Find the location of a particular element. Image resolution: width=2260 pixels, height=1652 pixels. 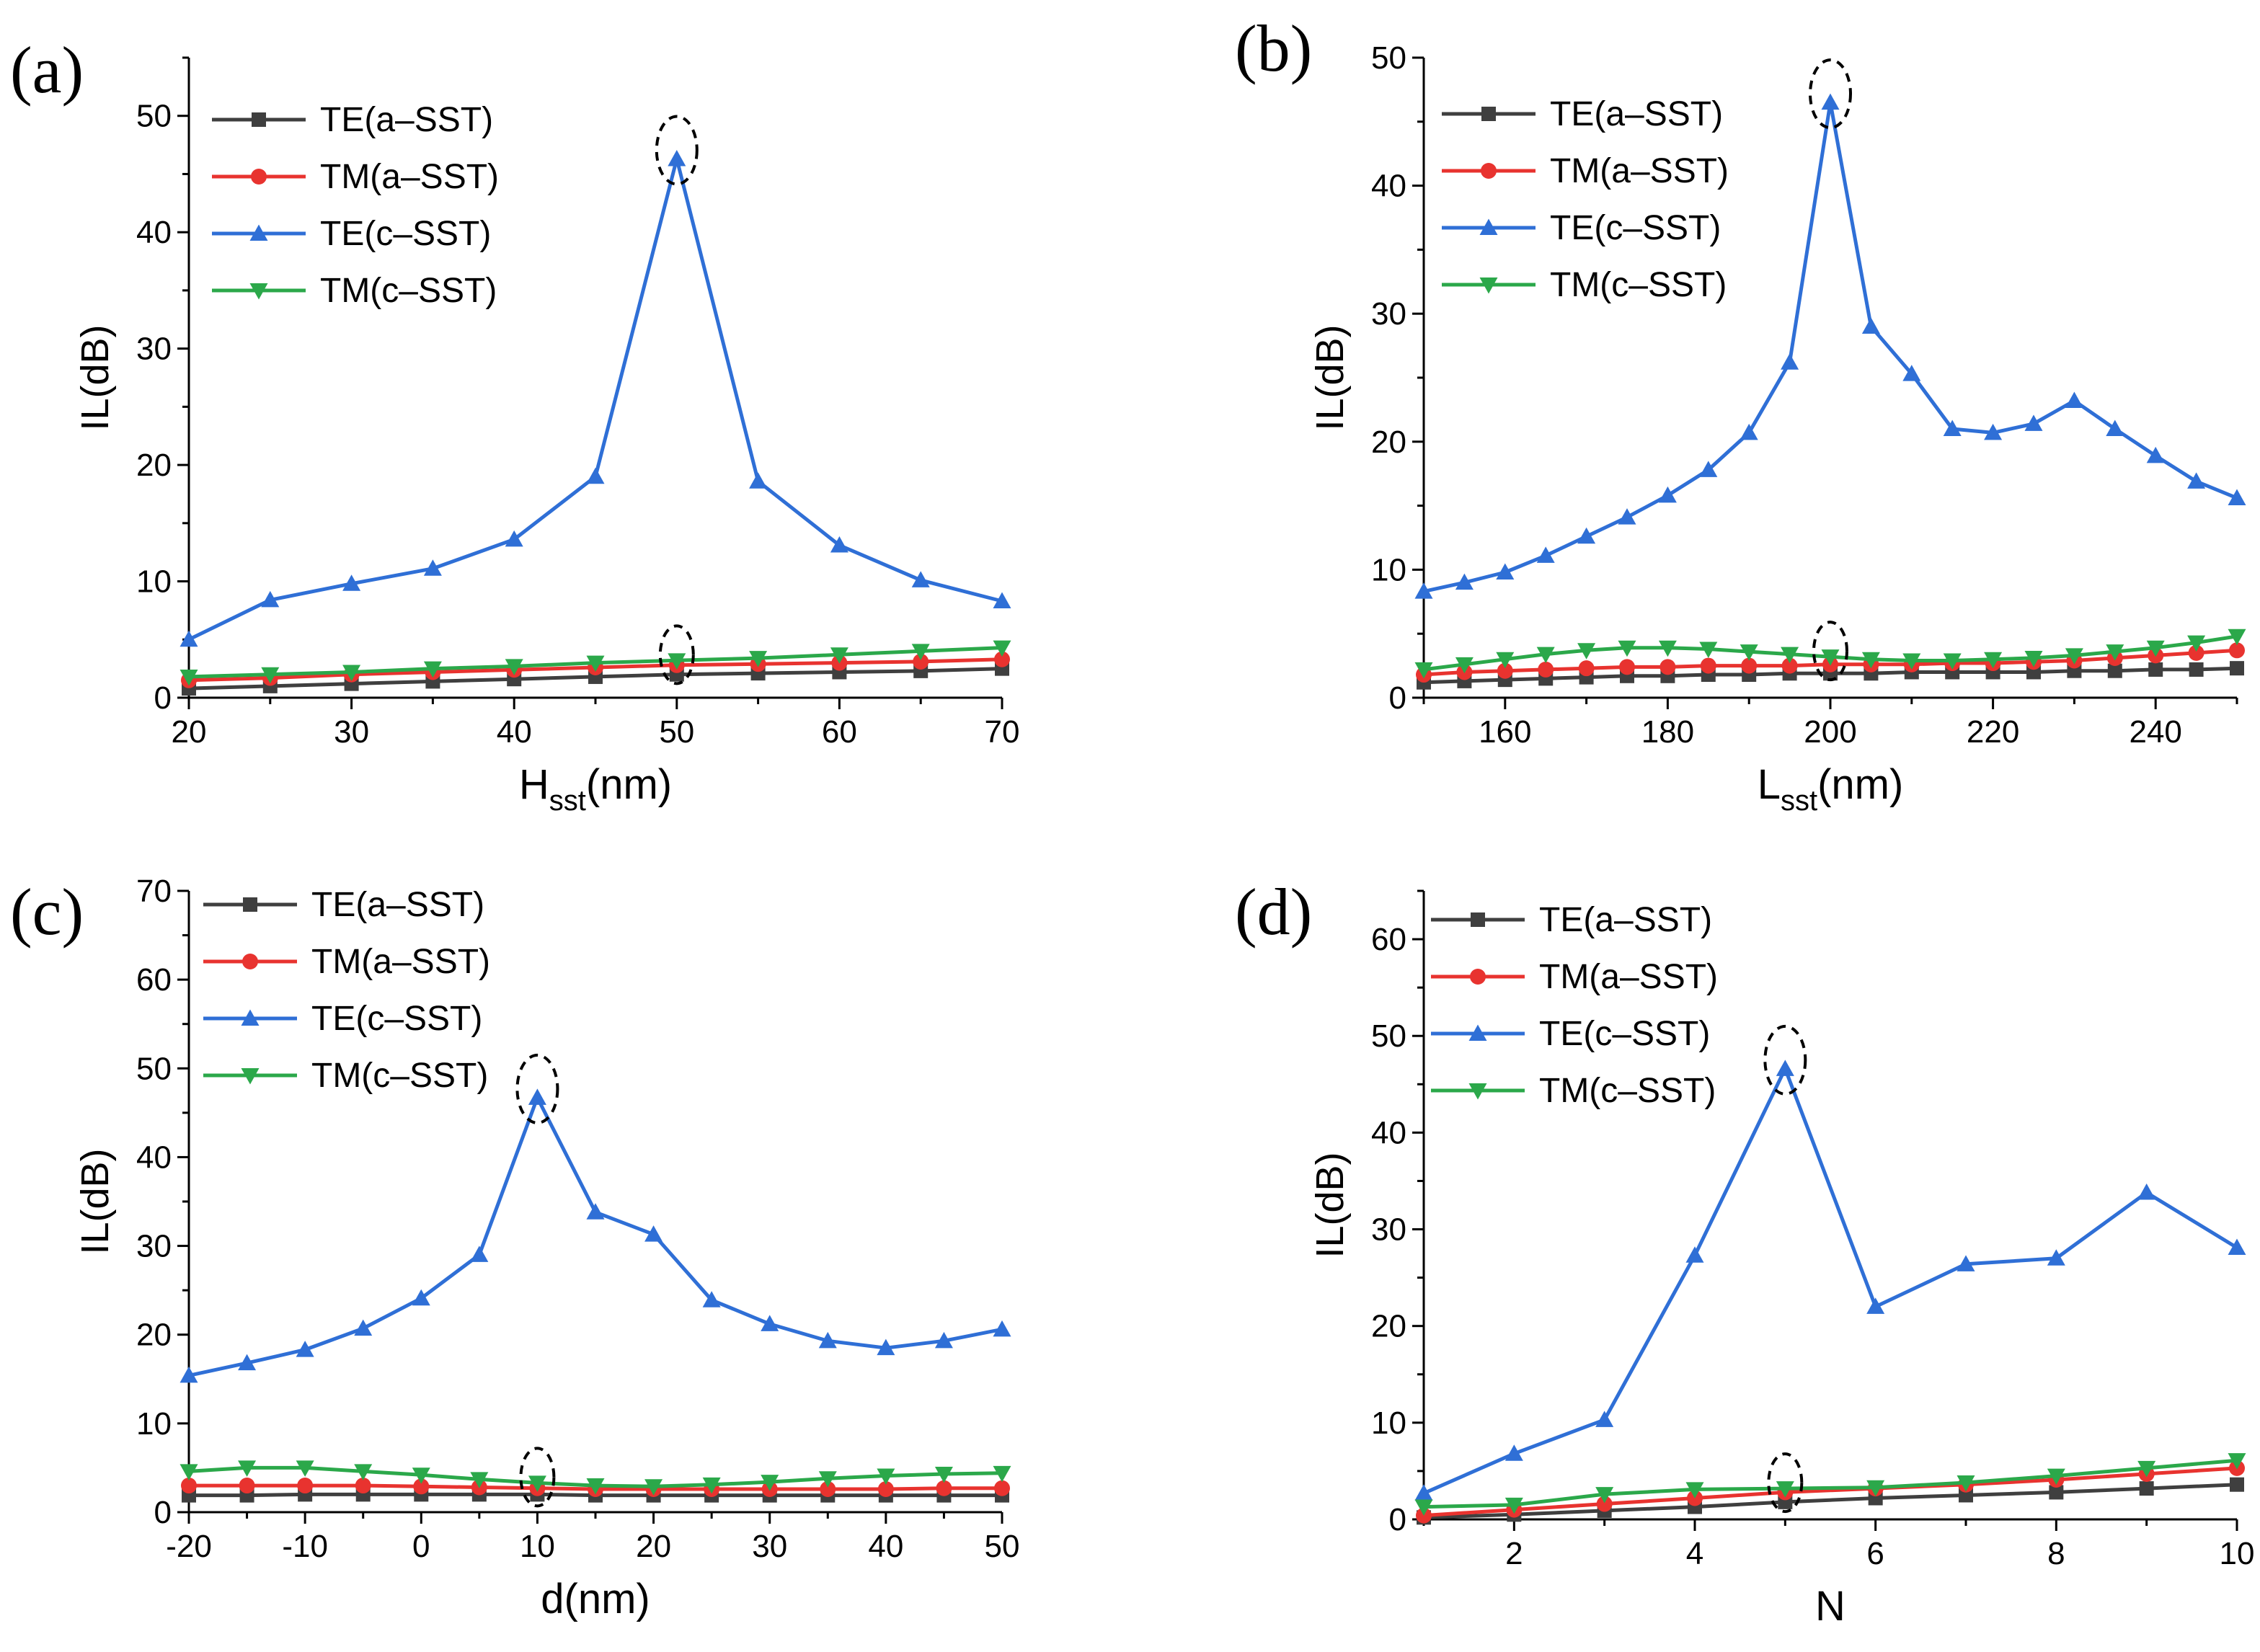

panel-label: (d) is located at coordinates (1273, 912).